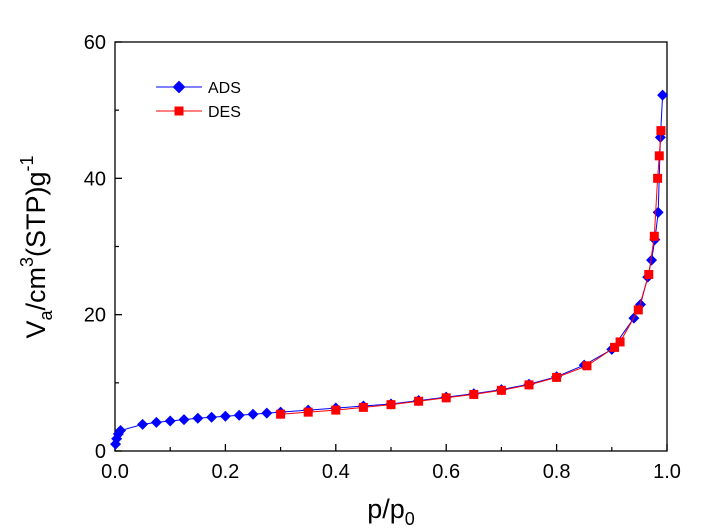 The width and height of the screenshot is (725, 529). What do you see at coordinates (224, 88) in the screenshot?
I see `legend-ads-label: ADS` at bounding box center [224, 88].